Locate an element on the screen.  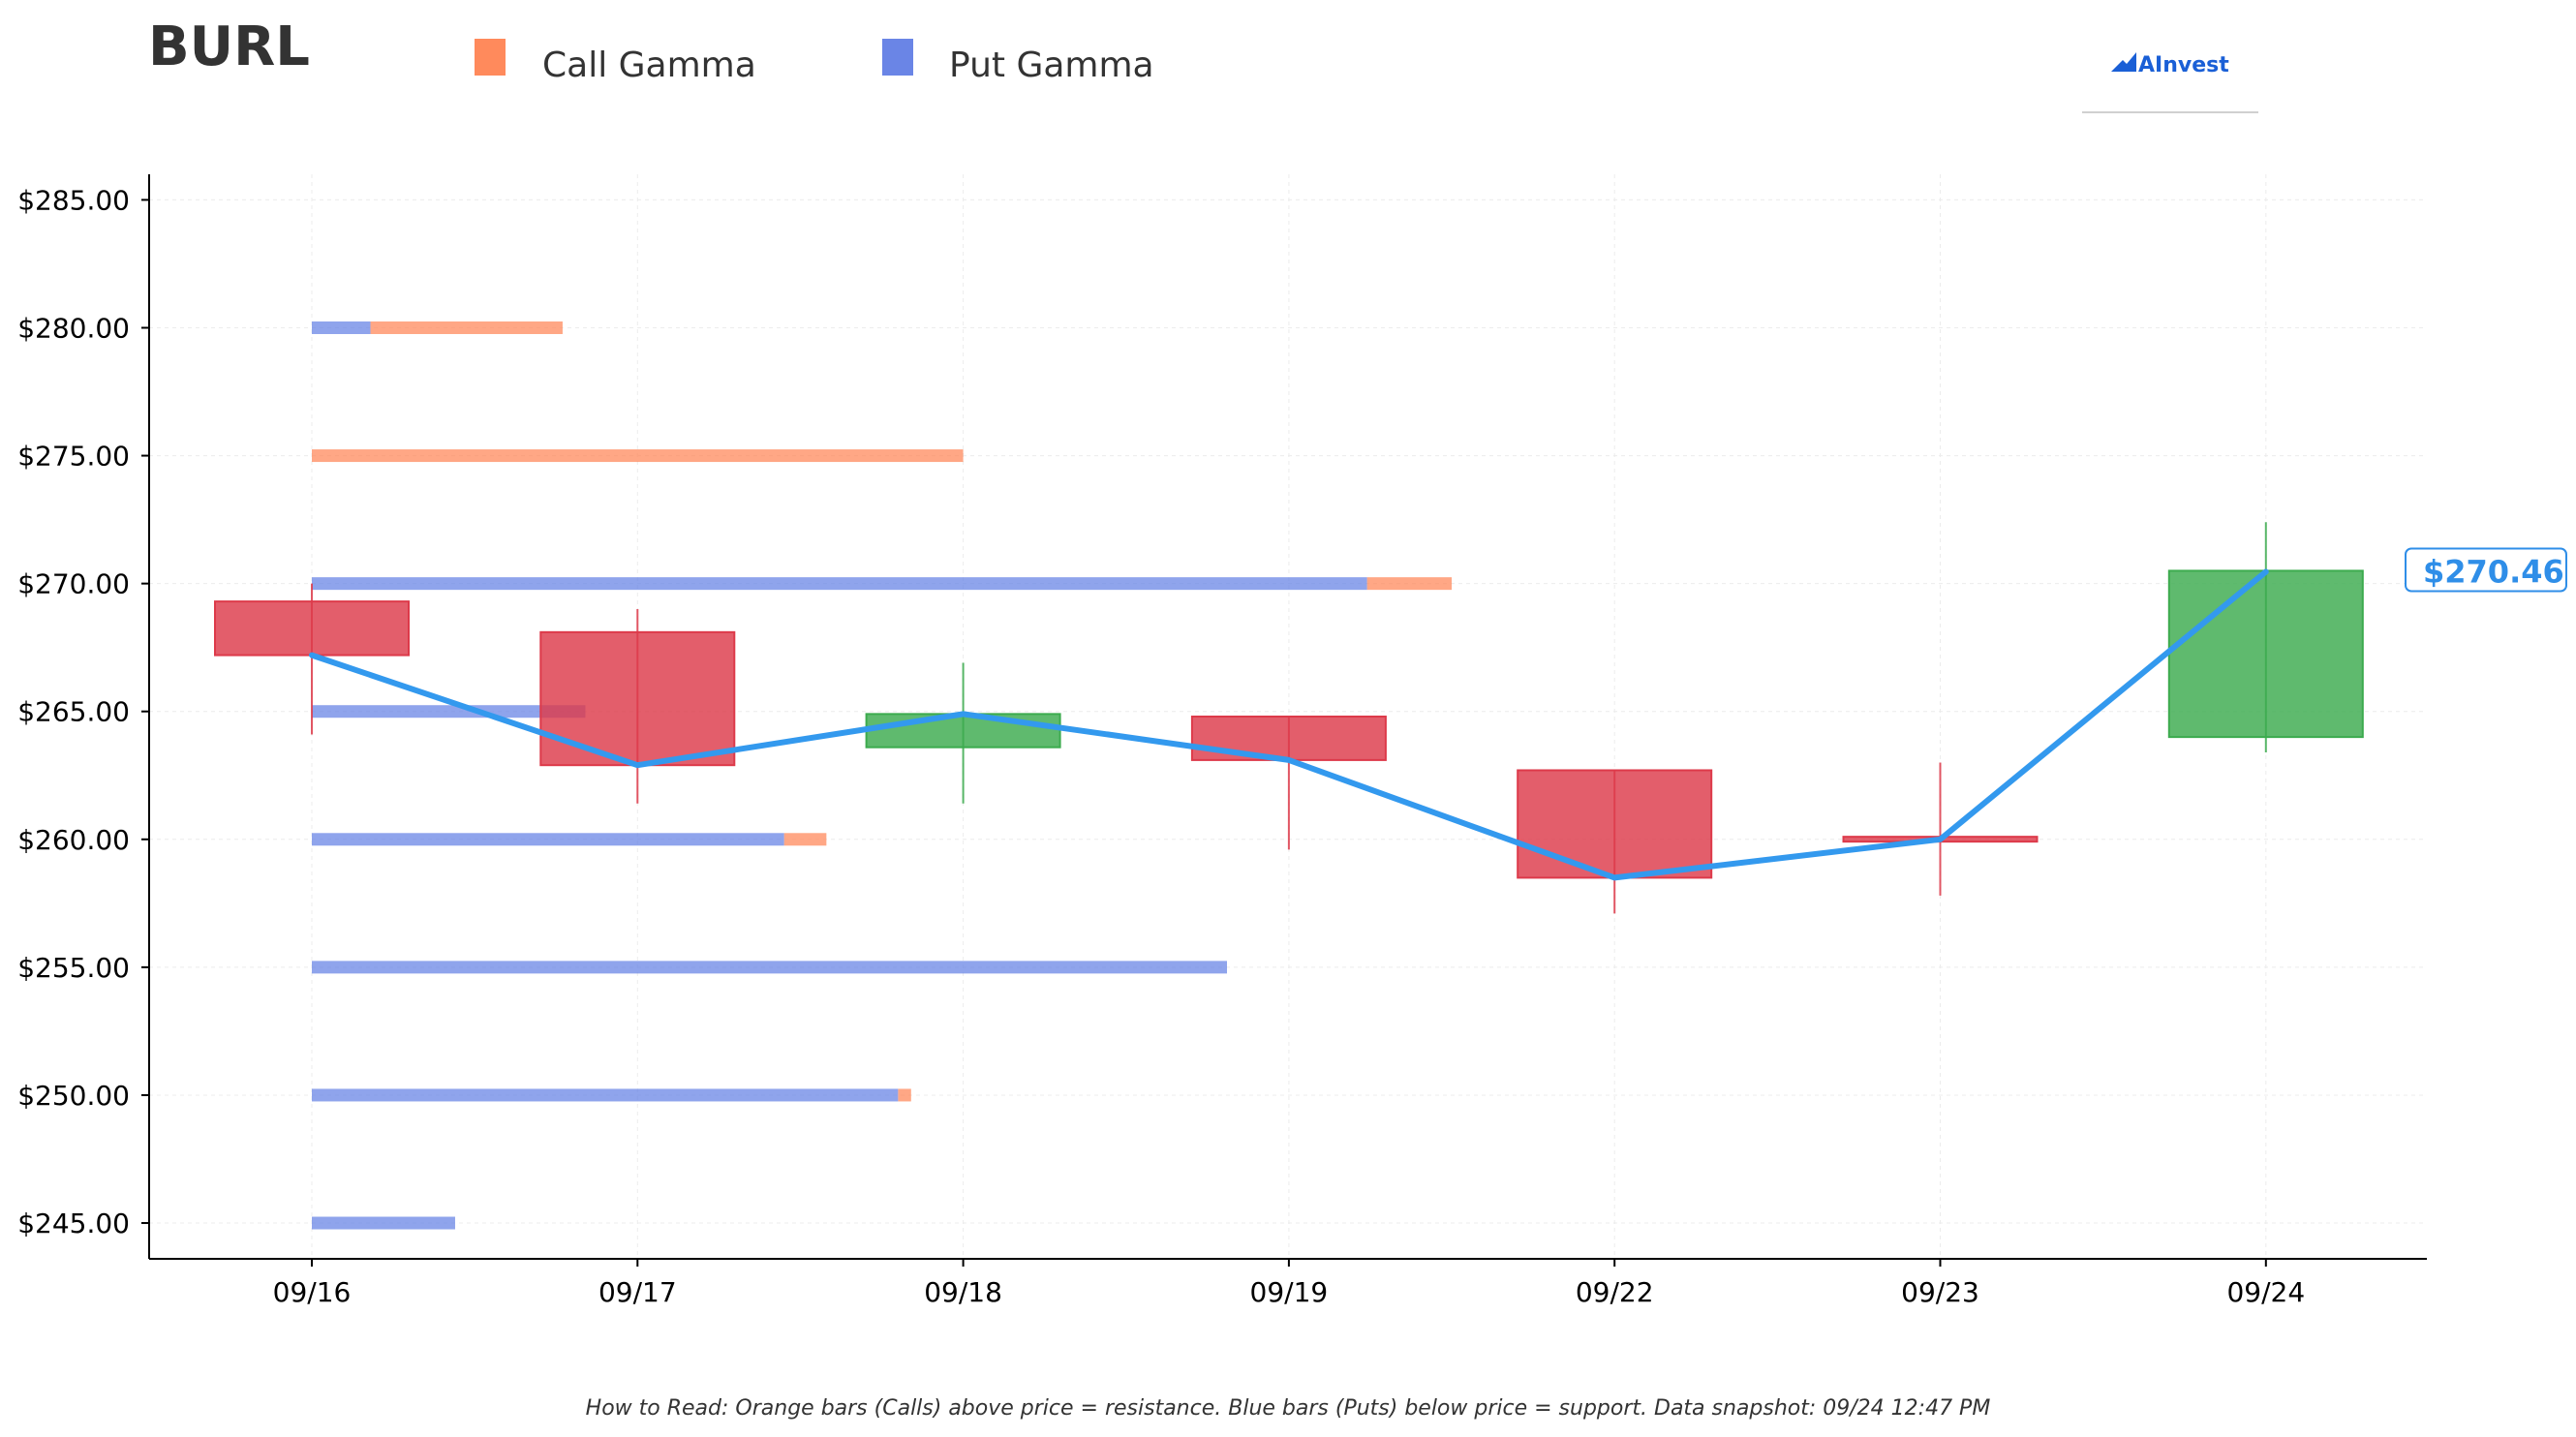
legend: Call Gamma Put Gamma is located at coordinates (814, 62).